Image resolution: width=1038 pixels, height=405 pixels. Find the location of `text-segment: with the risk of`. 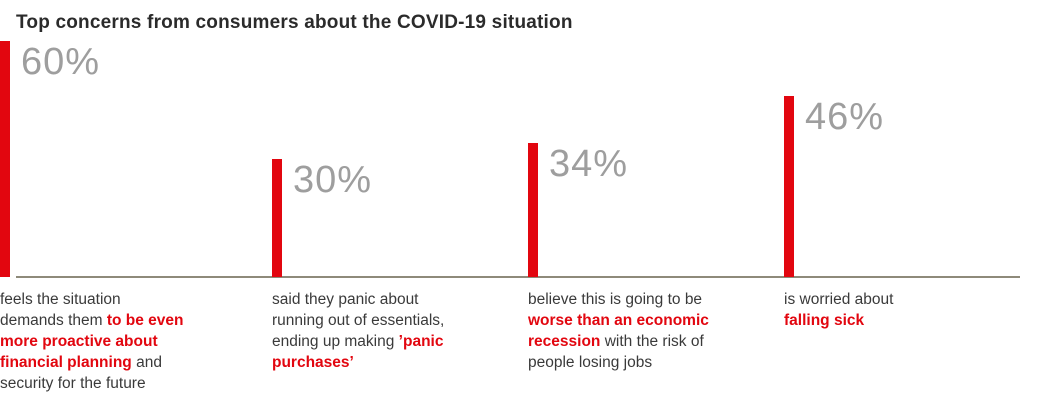

text-segment: with the risk of is located at coordinates (652, 341).